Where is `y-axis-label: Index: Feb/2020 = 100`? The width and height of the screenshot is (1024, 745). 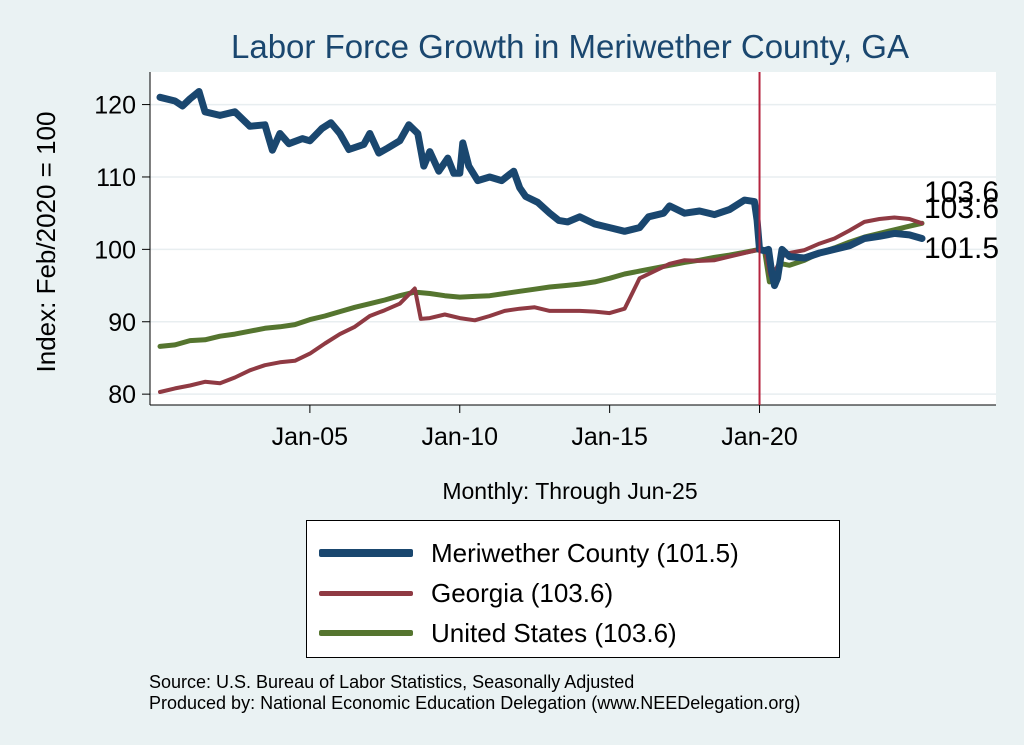
y-axis-label: Index: Feb/2020 = 100 is located at coordinates (46, 242).